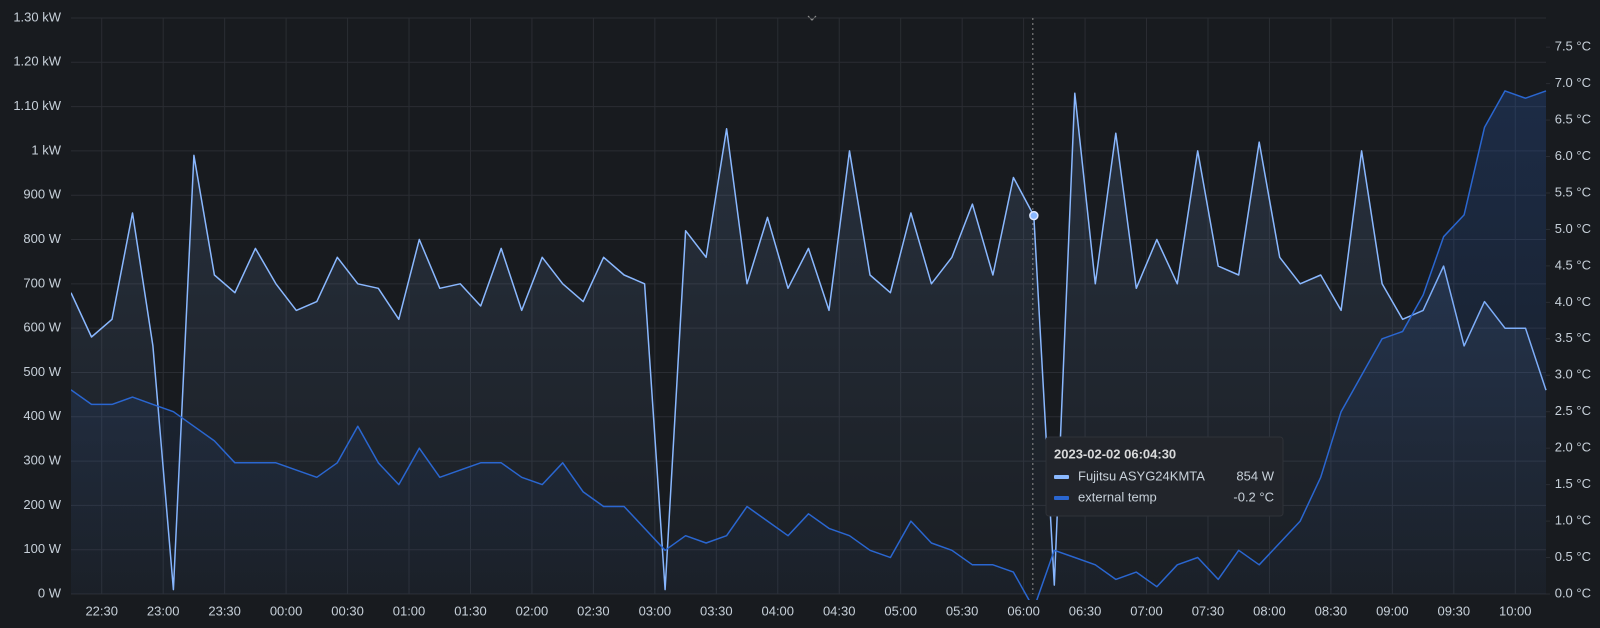 The width and height of the screenshot is (1600, 628). Describe the element at coordinates (1573, 447) in the screenshot. I see `y2-tick-label: 2.0 °C` at that location.